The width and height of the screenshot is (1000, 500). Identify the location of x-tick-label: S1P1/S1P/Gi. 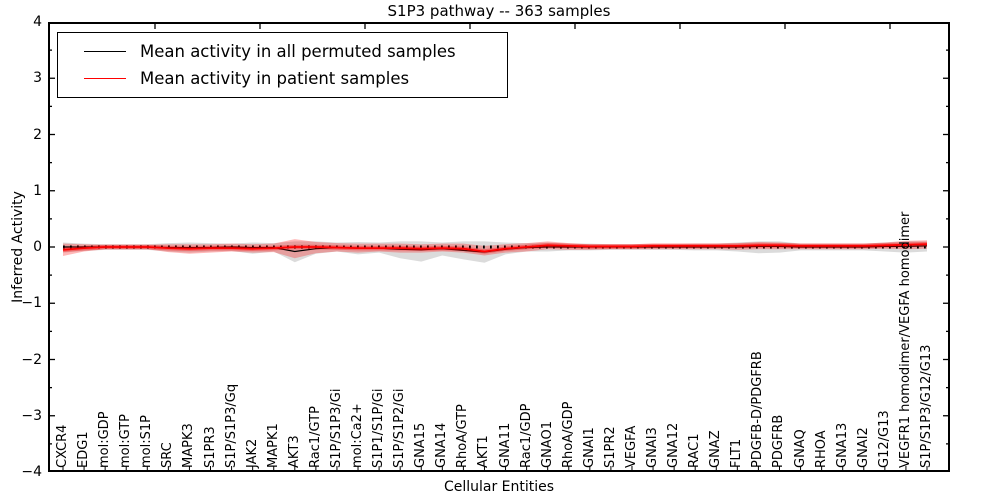
(379, 428).